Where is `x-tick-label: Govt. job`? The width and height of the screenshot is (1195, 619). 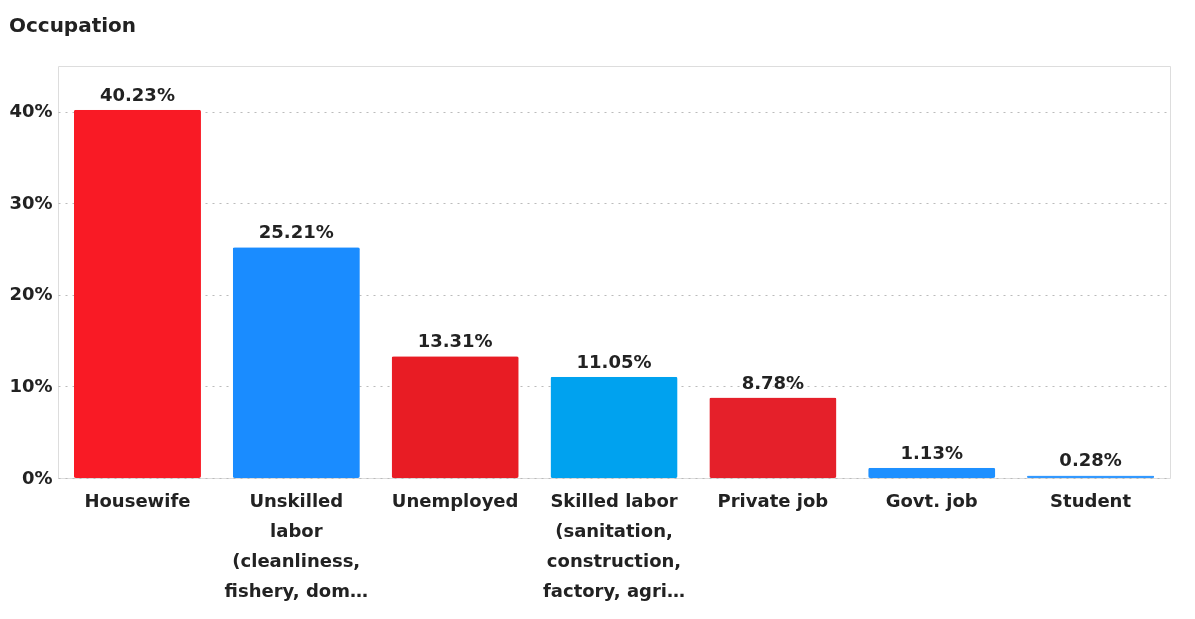
x-tick-label: Govt. job is located at coordinates (931, 500).